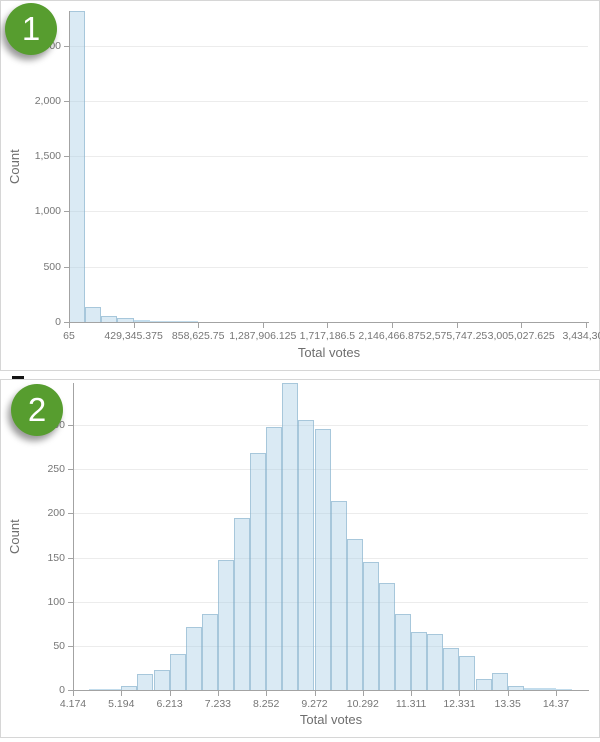 The width and height of the screenshot is (600, 742). I want to click on x-tick-label: 2,575,747.25, so click(456, 336).